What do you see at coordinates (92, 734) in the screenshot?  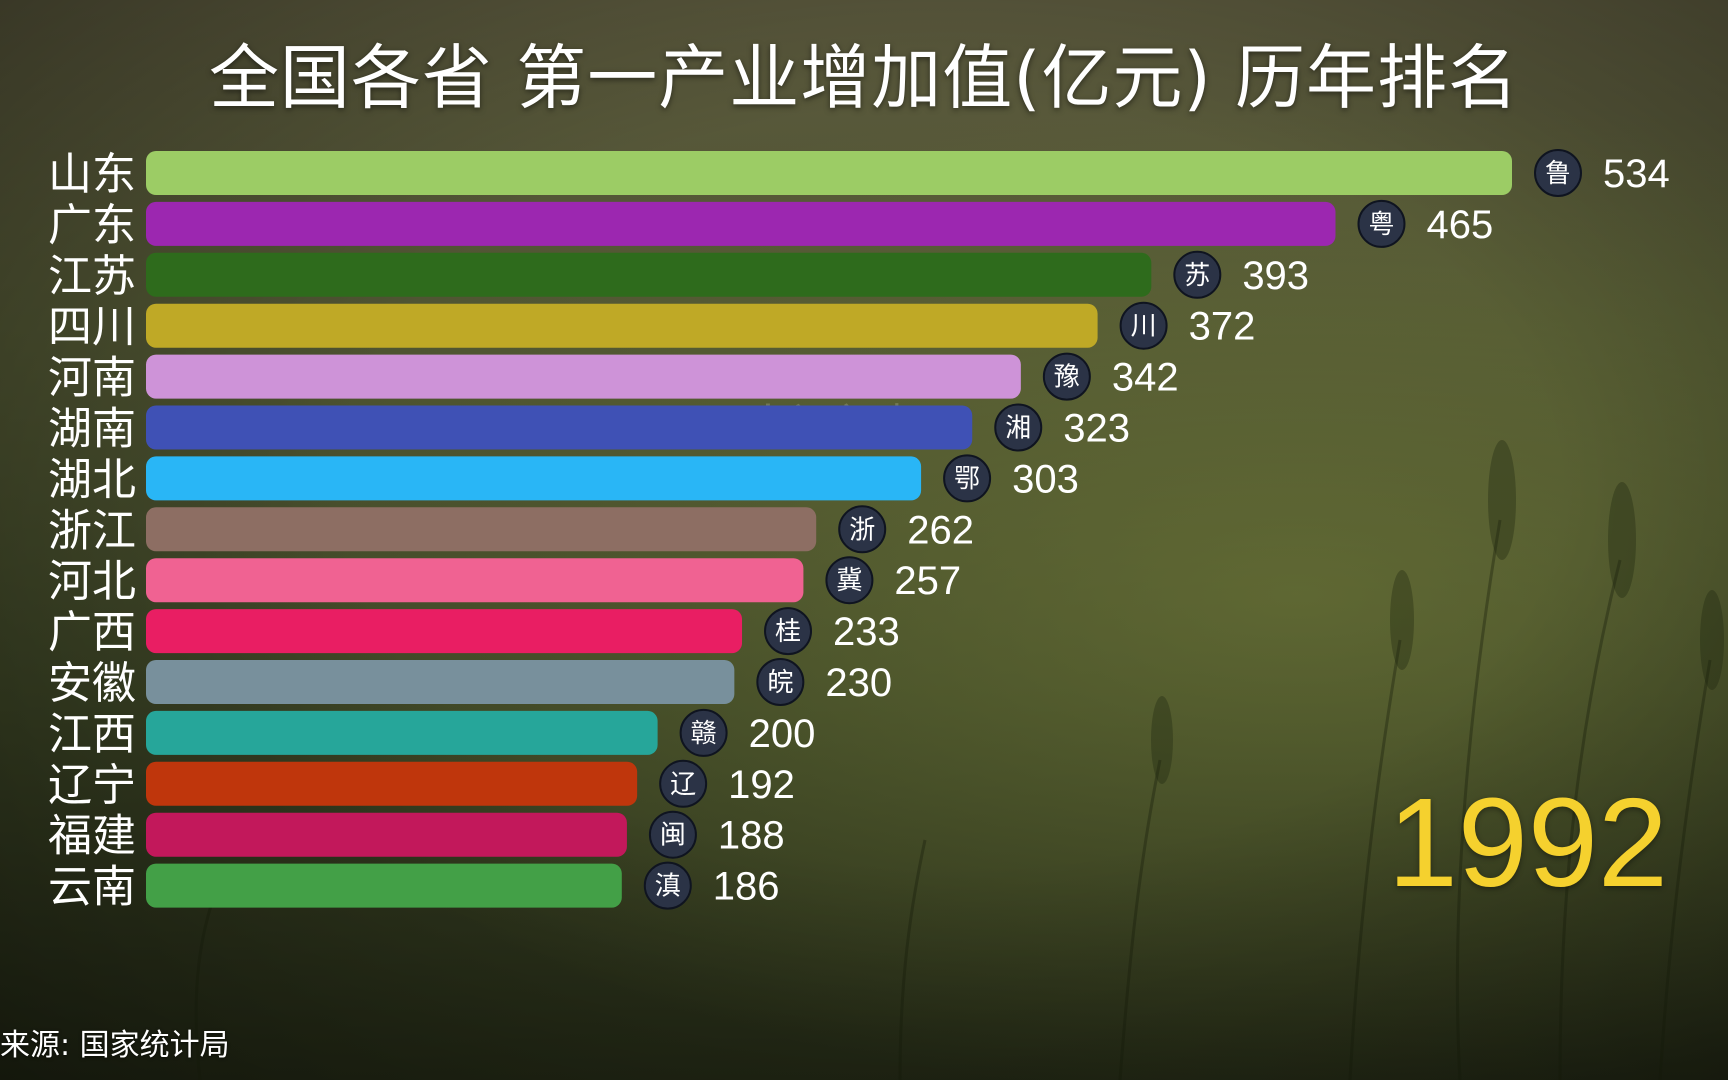 I see `category-label: 江西` at bounding box center [92, 734].